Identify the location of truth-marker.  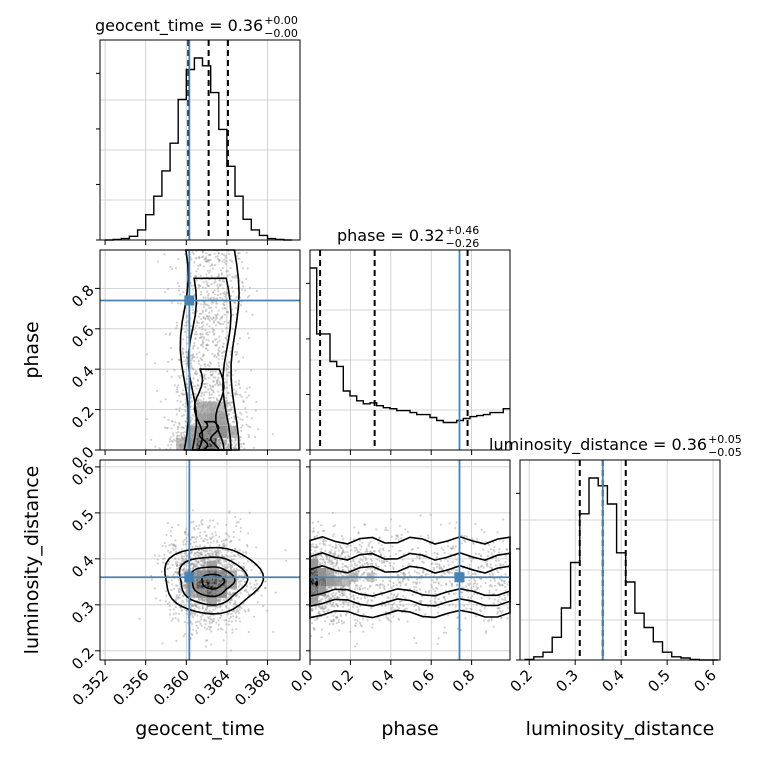
(189, 300).